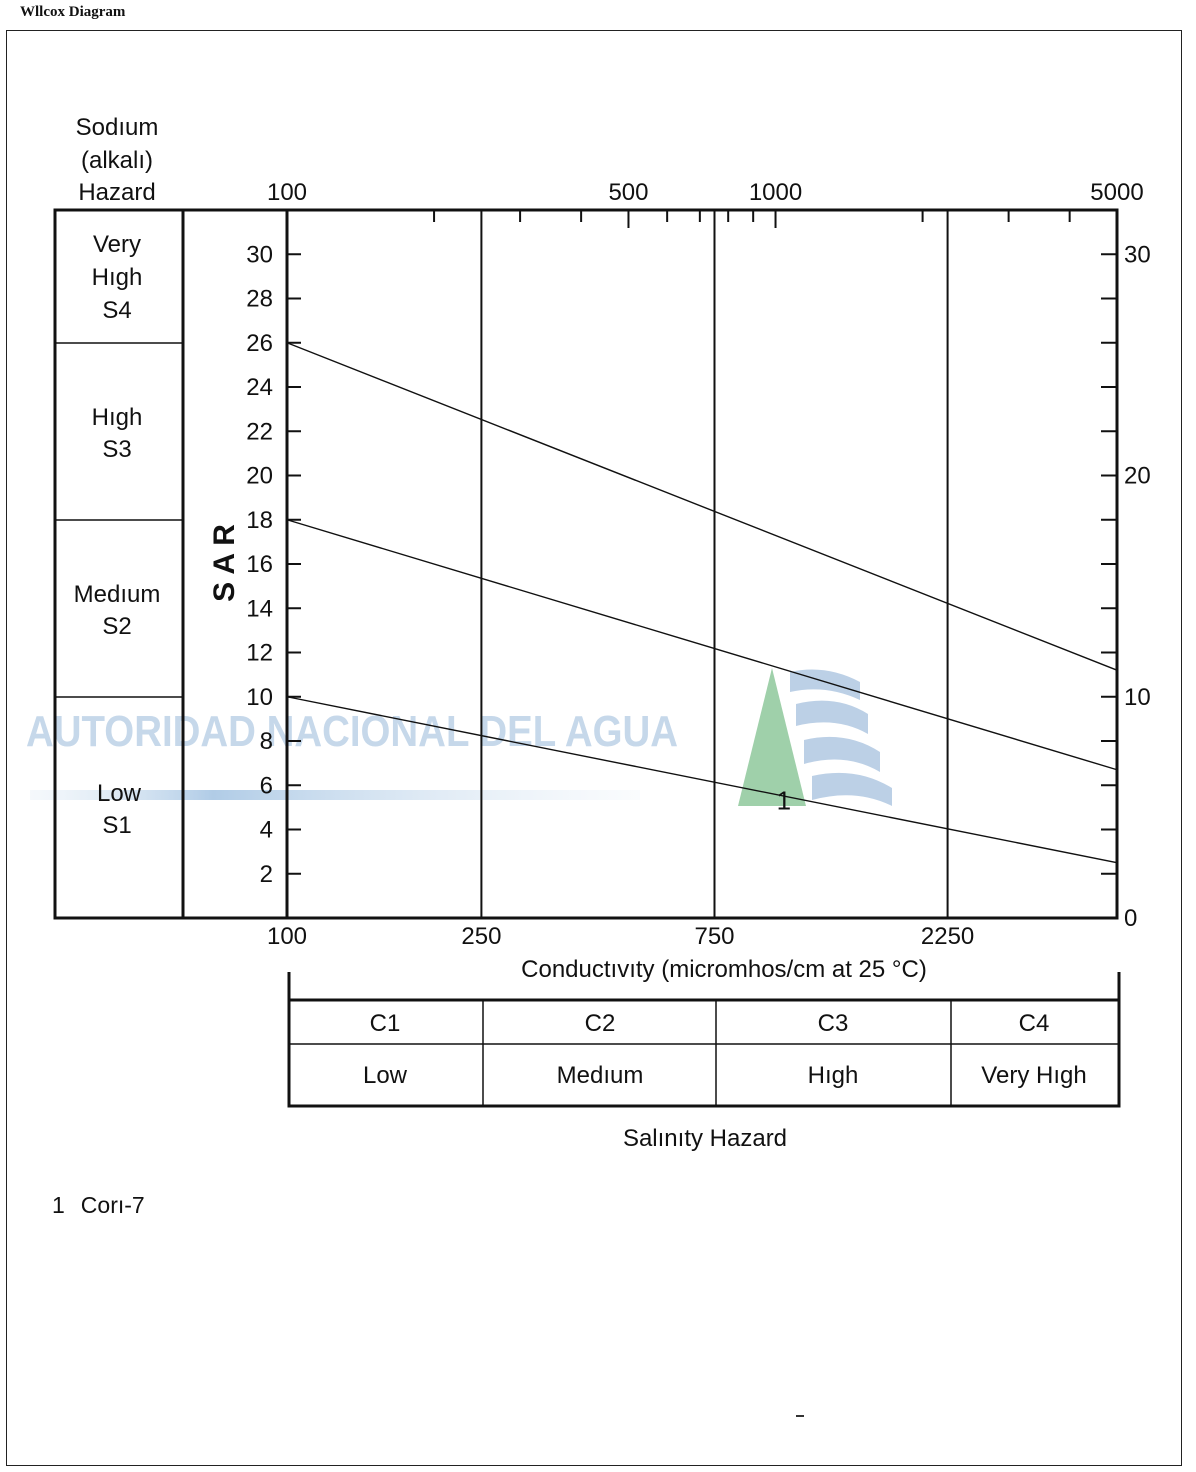 The height and width of the screenshot is (1472, 1196). I want to click on y-tick-label-left: 28, so click(259, 299).